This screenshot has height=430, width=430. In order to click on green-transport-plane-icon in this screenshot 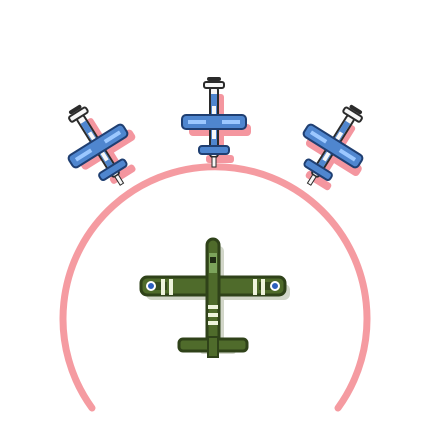, I will do `click(215, 298)`.